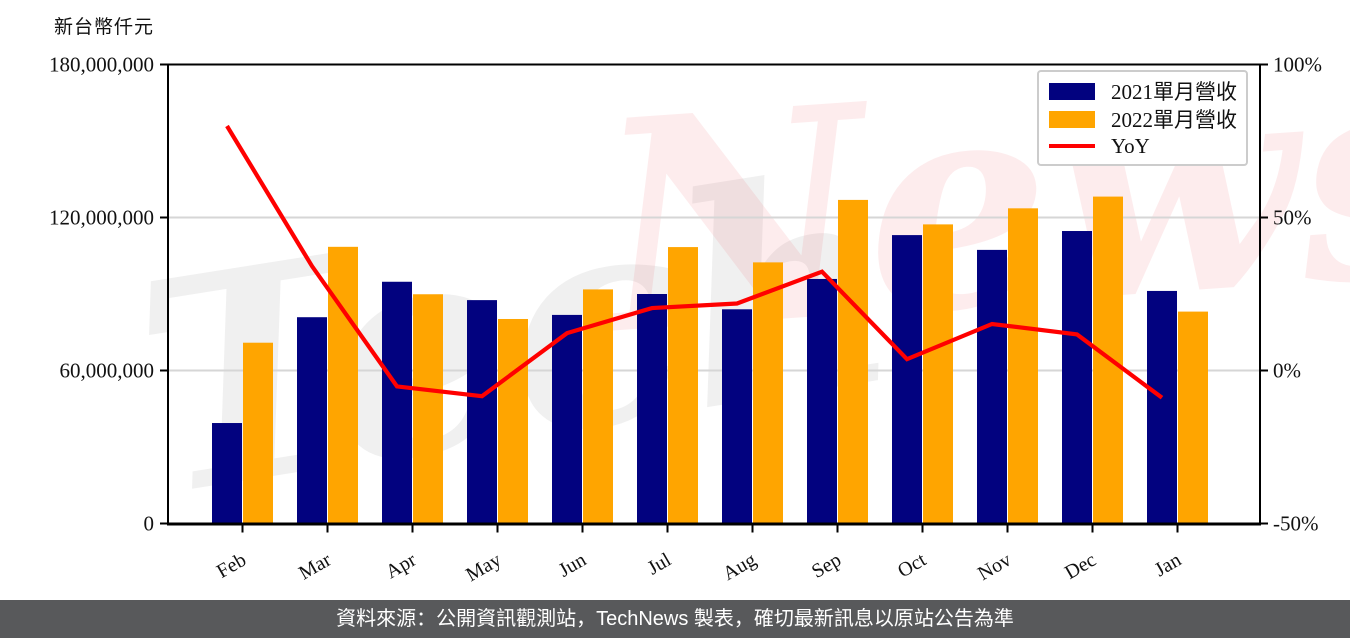  Describe the element at coordinates (683, 385) in the screenshot. I see `bar-2022單月營收-Jul` at that location.